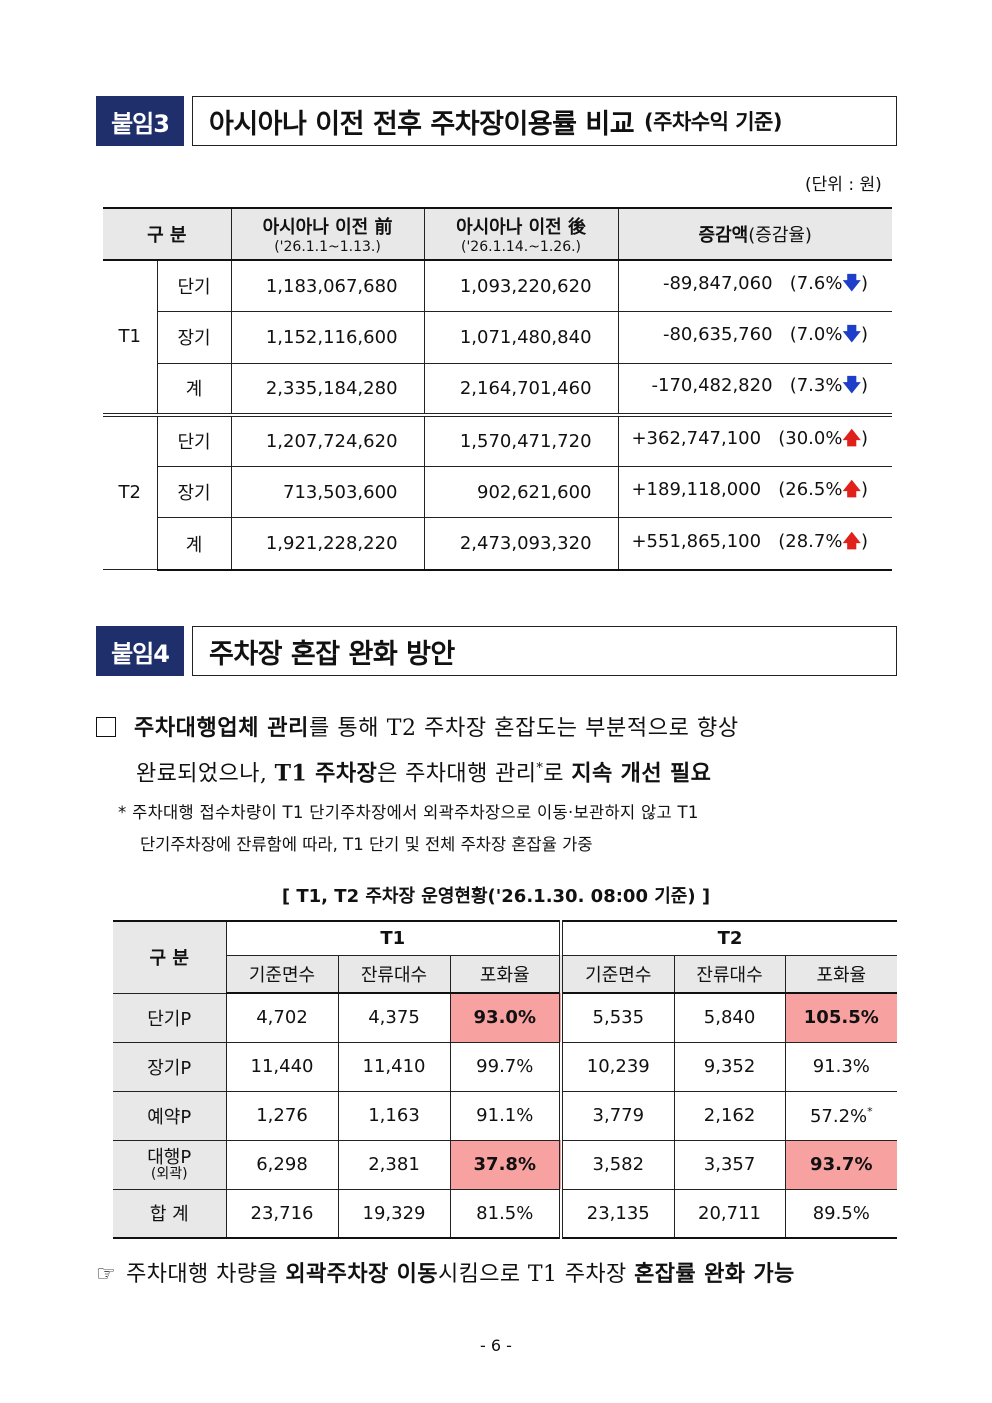 The width and height of the screenshot is (992, 1403). I want to click on t2-cell: 5,840, so click(729, 1017).